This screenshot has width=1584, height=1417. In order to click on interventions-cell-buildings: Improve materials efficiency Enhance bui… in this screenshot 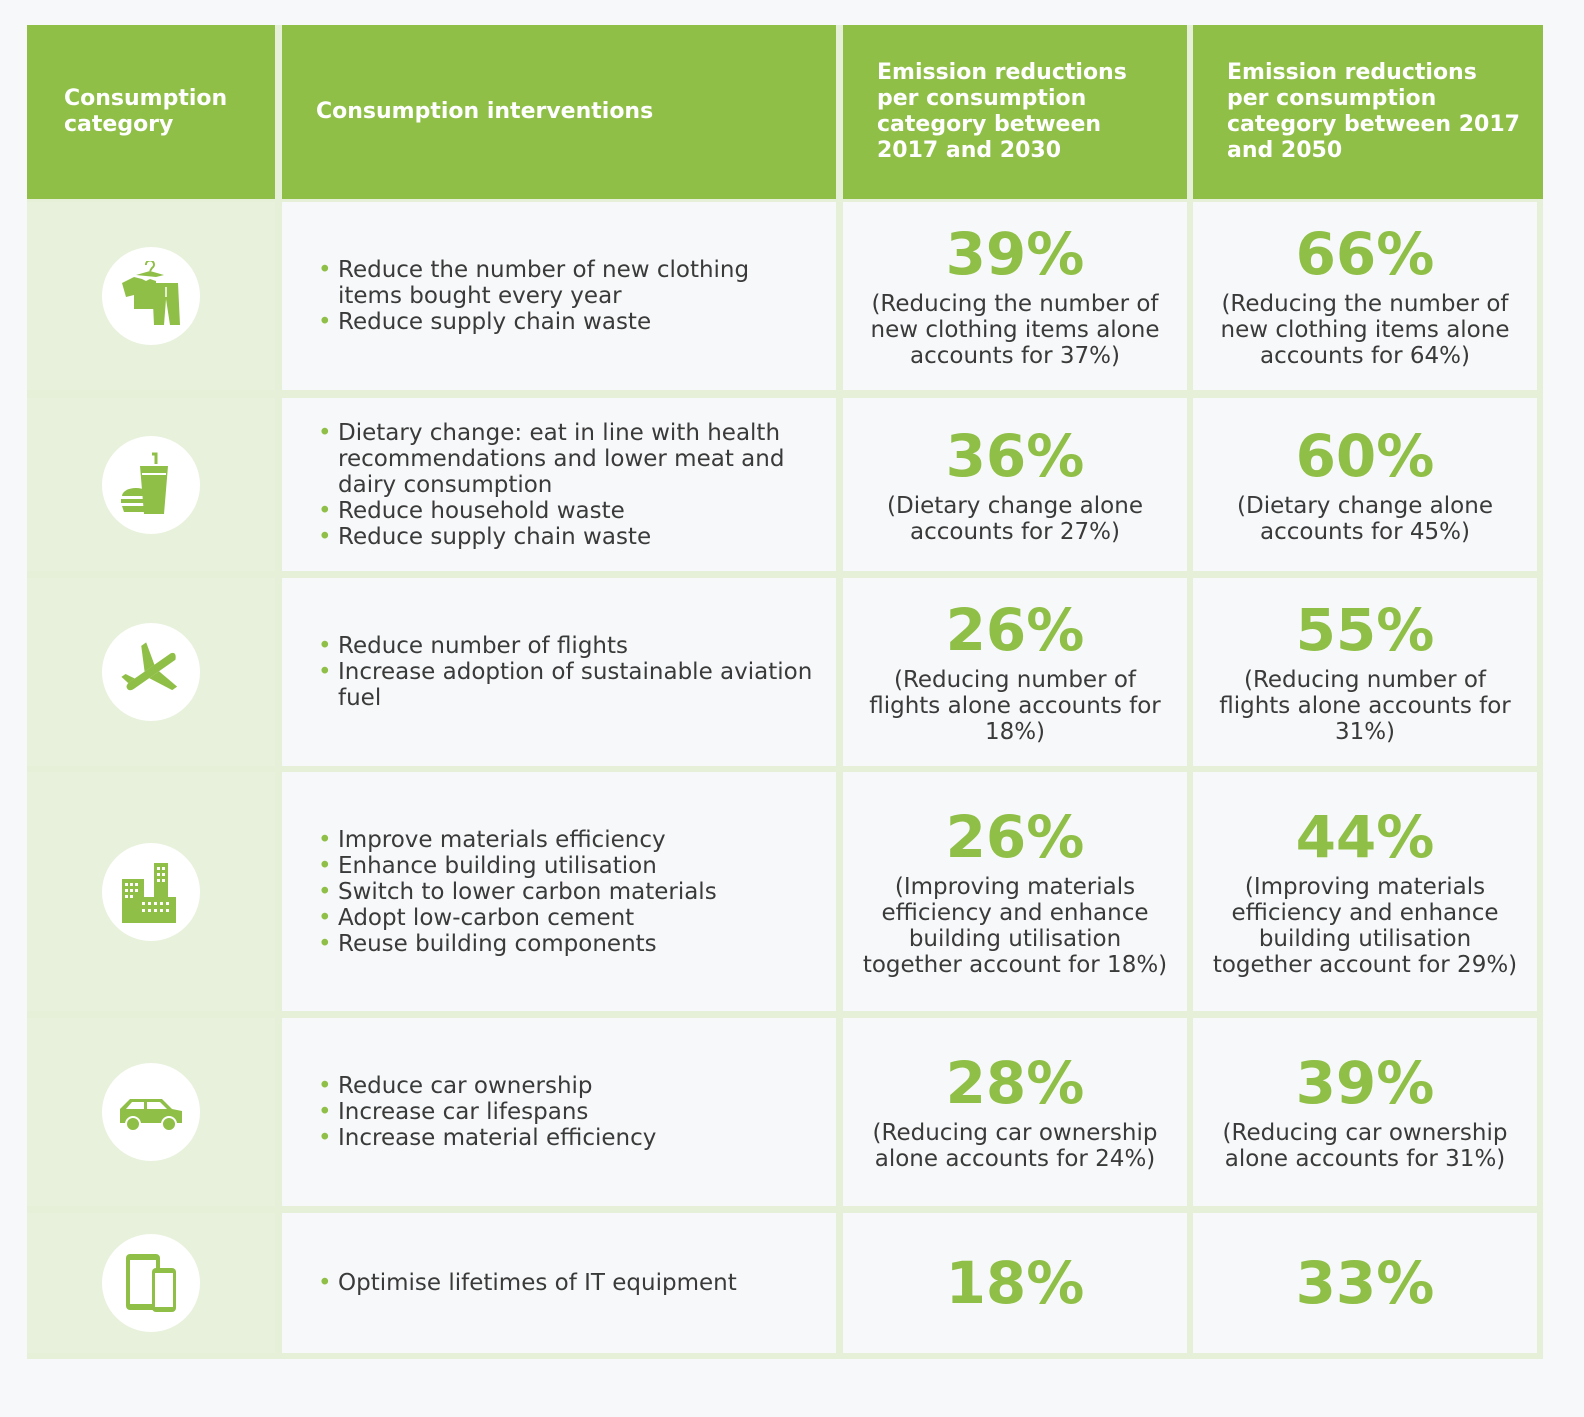, I will do `click(559, 891)`.